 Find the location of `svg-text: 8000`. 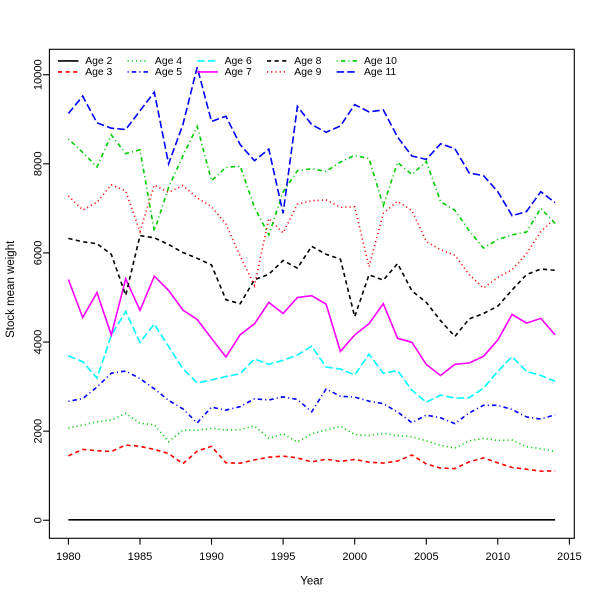

svg-text: 8000 is located at coordinates (39, 163).